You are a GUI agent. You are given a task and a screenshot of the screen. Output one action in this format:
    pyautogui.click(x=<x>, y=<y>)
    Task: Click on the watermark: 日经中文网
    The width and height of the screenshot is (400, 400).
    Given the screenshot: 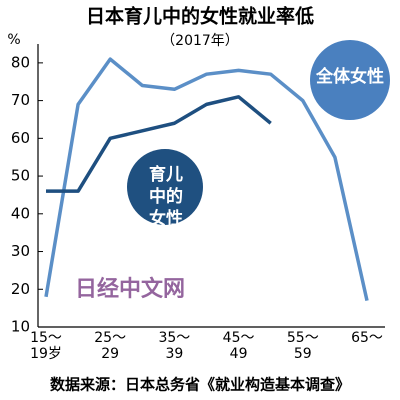 What is the action you would take?
    pyautogui.click(x=130, y=289)
    